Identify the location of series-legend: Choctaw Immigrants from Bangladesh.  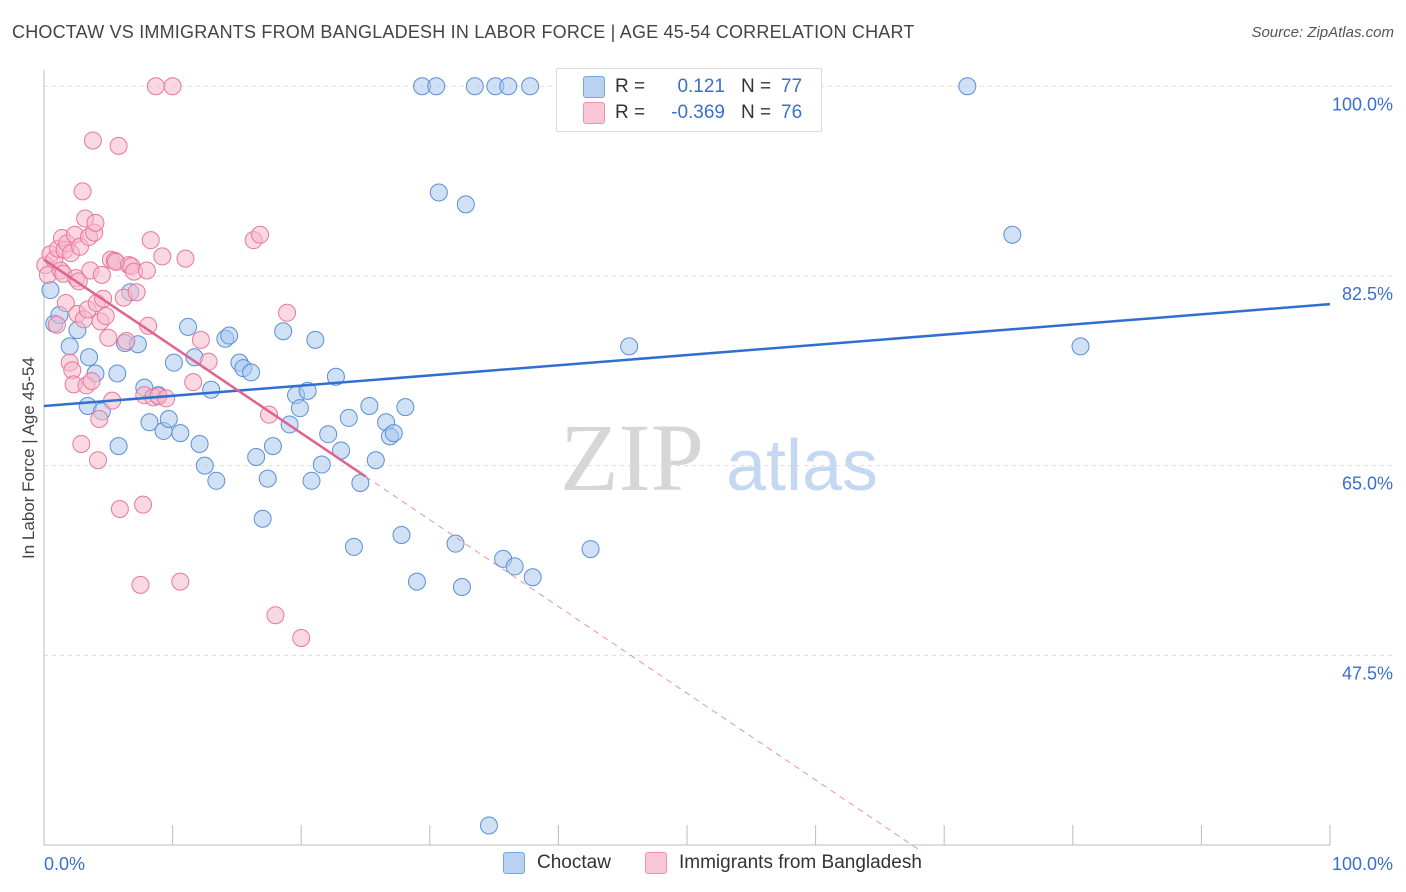
(703, 865).